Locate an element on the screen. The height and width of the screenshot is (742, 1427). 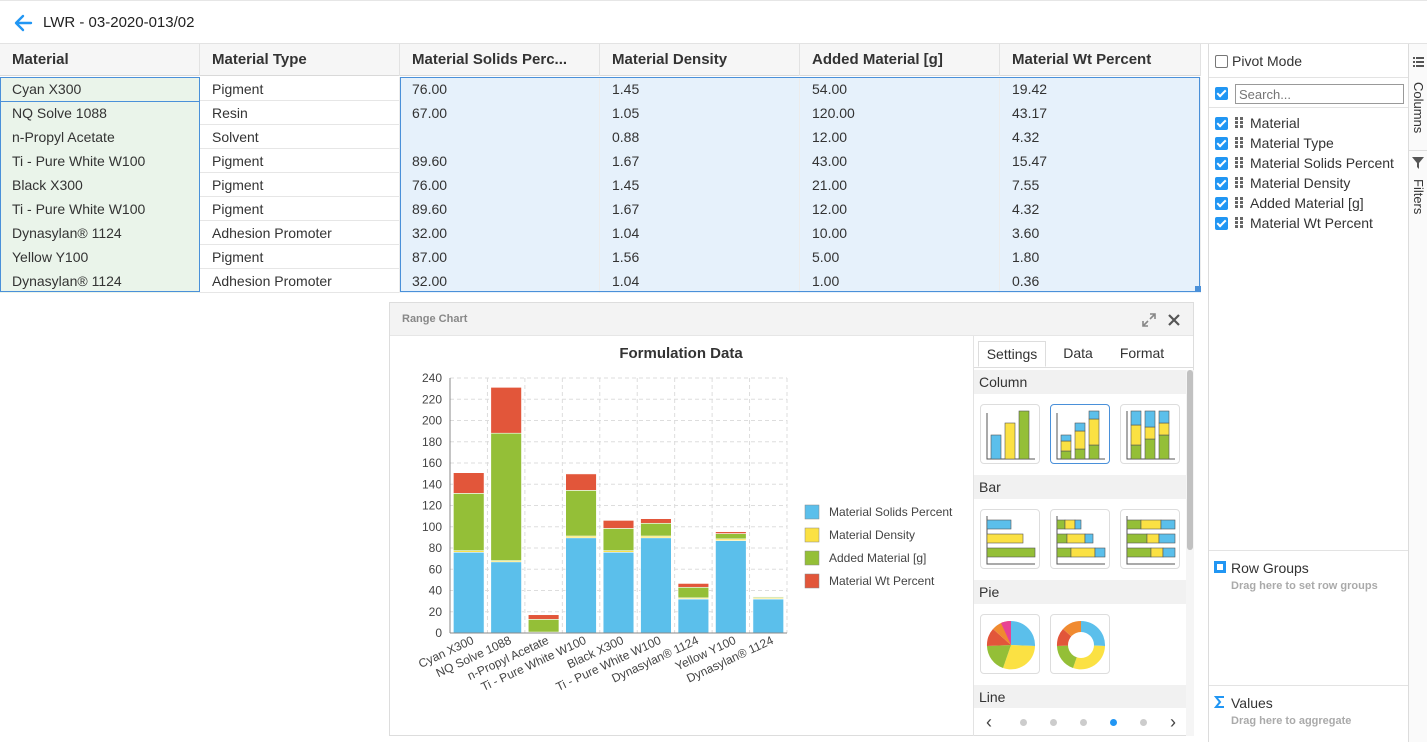
column-header-density: Material Density is located at coordinates (700, 60).